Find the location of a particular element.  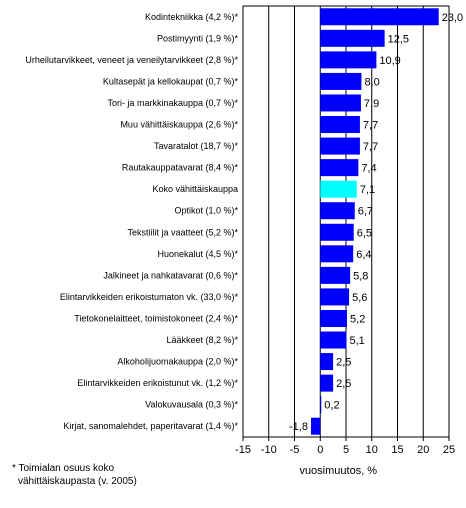

x-tick-label: -5 is located at coordinates (295, 450).